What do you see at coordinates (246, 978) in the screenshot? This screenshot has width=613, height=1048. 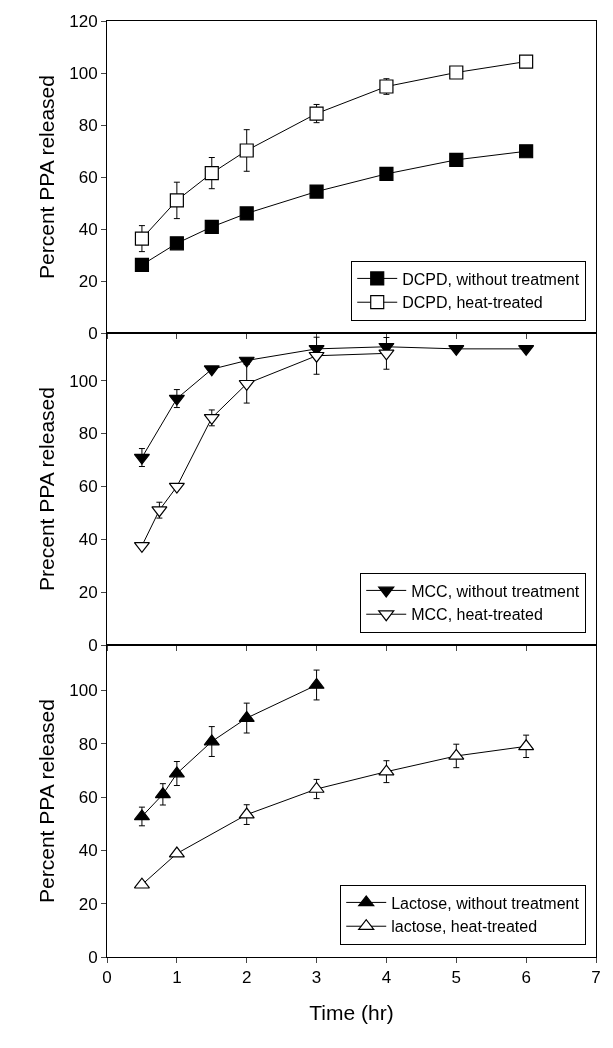 I see `x-tick-label: 2` at bounding box center [246, 978].